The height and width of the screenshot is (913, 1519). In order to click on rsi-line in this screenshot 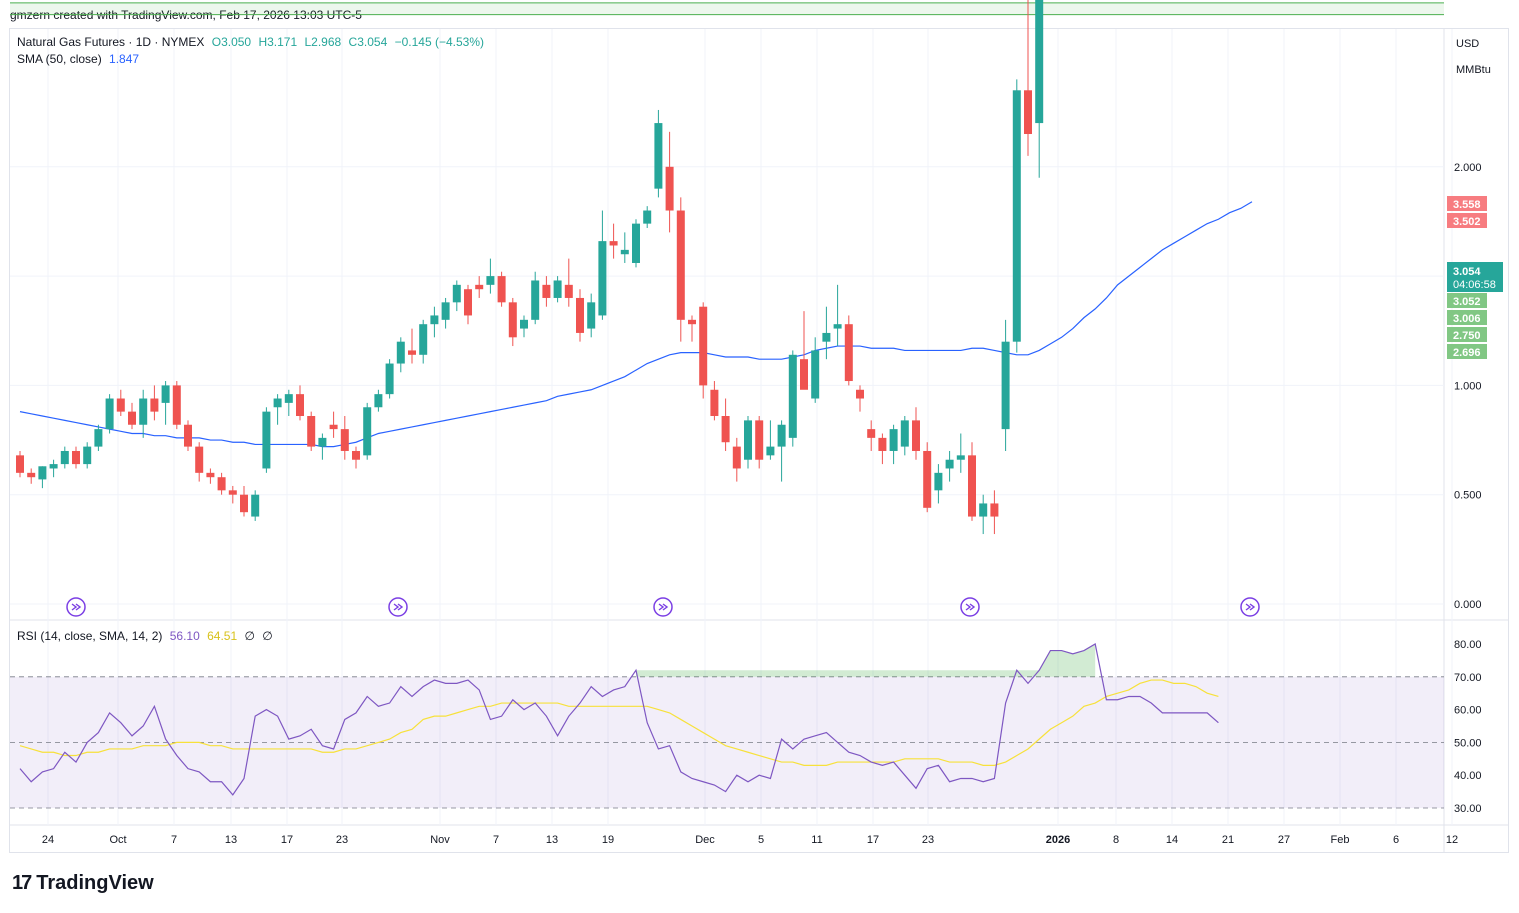, I will do `click(619, 719)`.